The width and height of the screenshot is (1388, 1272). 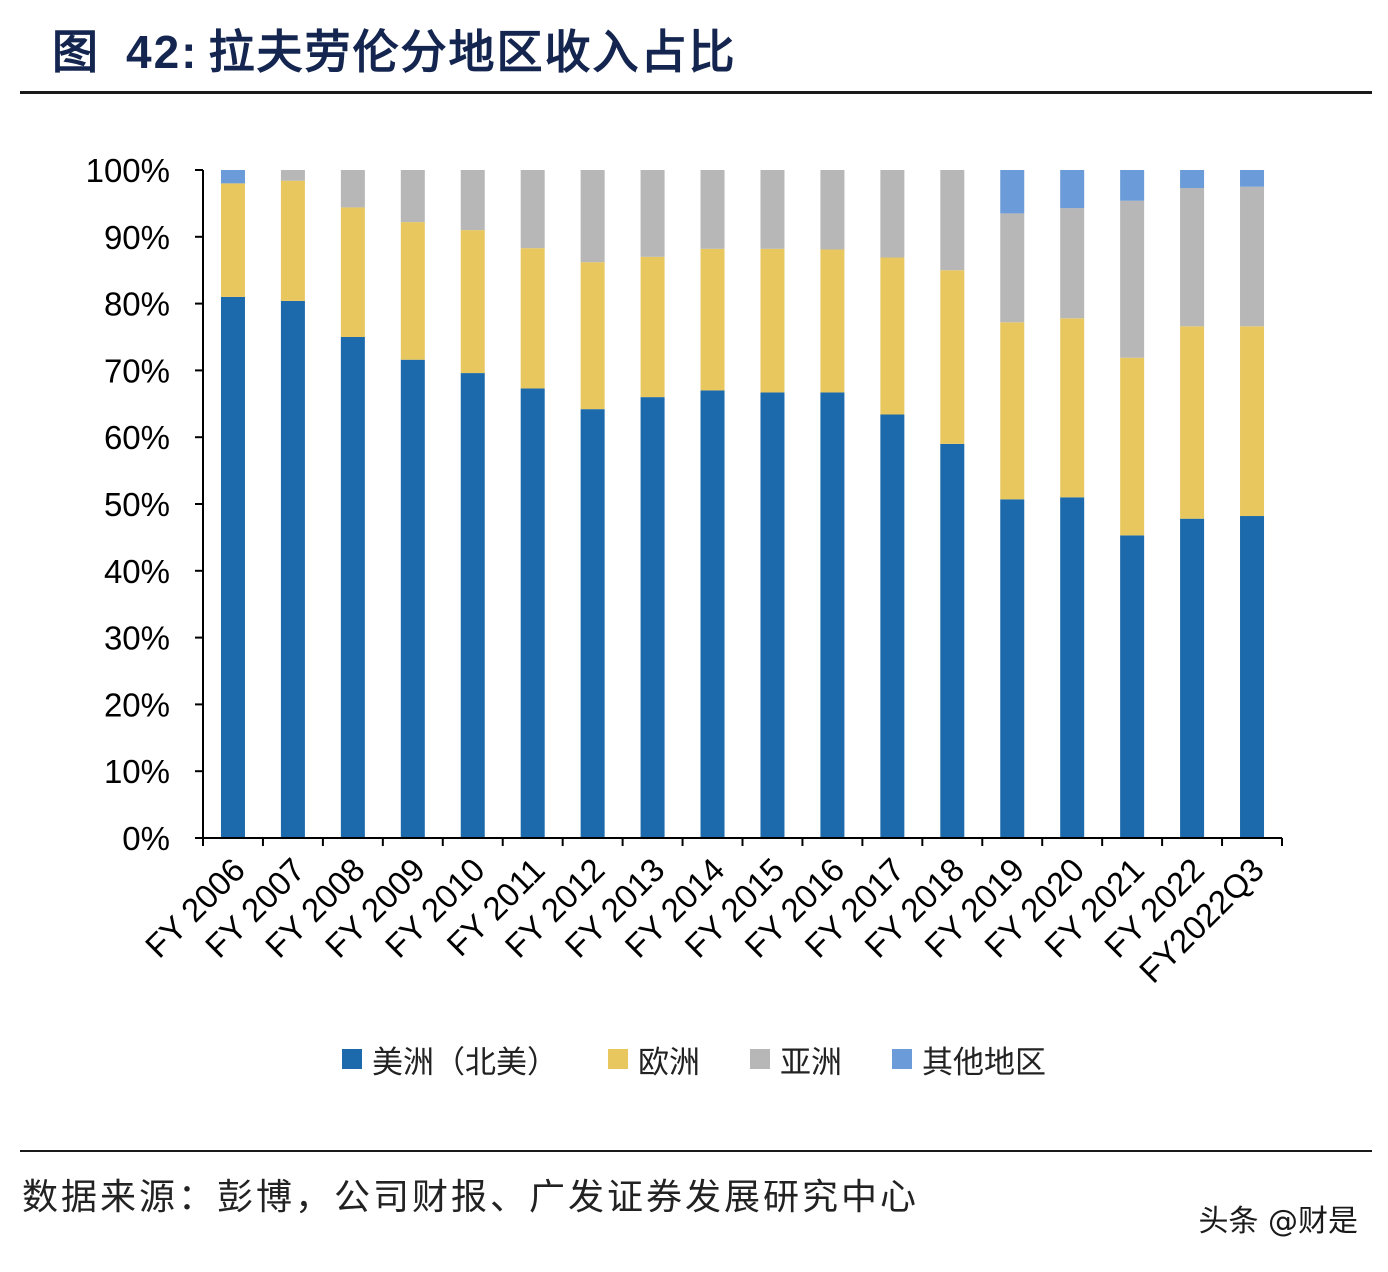 I want to click on legend-swatch-asia, so click(x=760, y=1059).